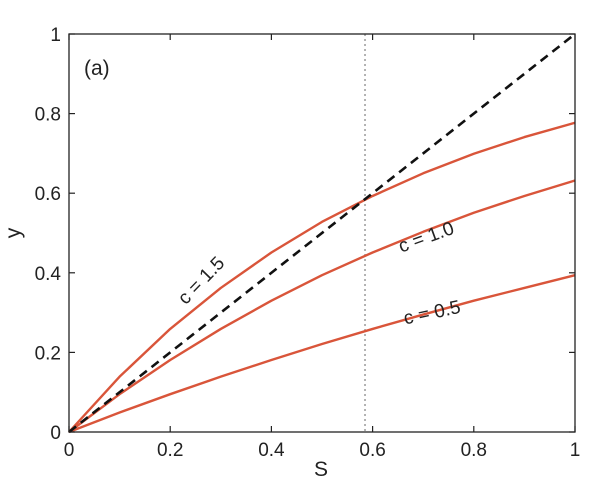  I want to click on y-tick-label: 0.2, so click(48, 353).